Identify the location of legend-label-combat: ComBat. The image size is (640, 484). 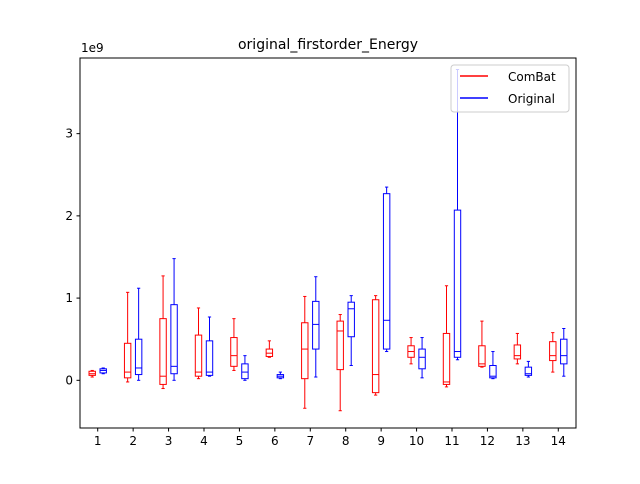
(532, 77).